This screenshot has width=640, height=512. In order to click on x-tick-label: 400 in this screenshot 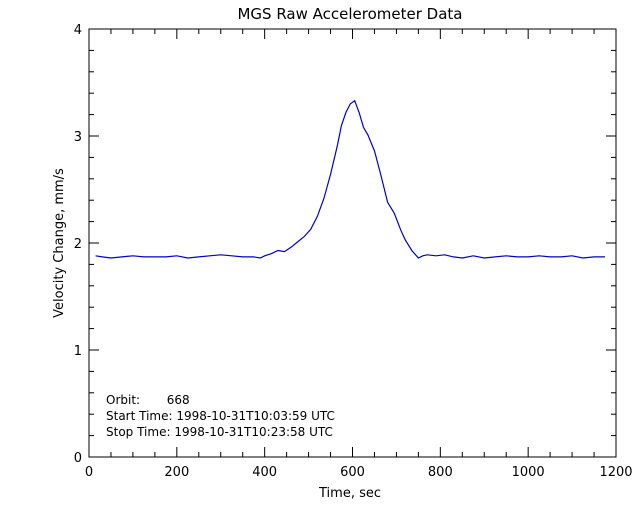, I will do `click(264, 472)`.